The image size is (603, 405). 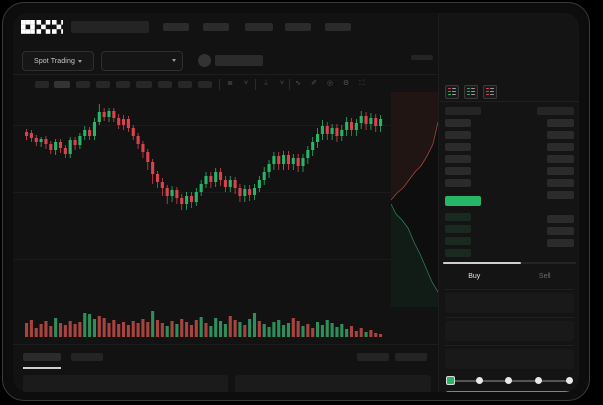 What do you see at coordinates (314, 83) in the screenshot?
I see `pencil-icon: ✐` at bounding box center [314, 83].